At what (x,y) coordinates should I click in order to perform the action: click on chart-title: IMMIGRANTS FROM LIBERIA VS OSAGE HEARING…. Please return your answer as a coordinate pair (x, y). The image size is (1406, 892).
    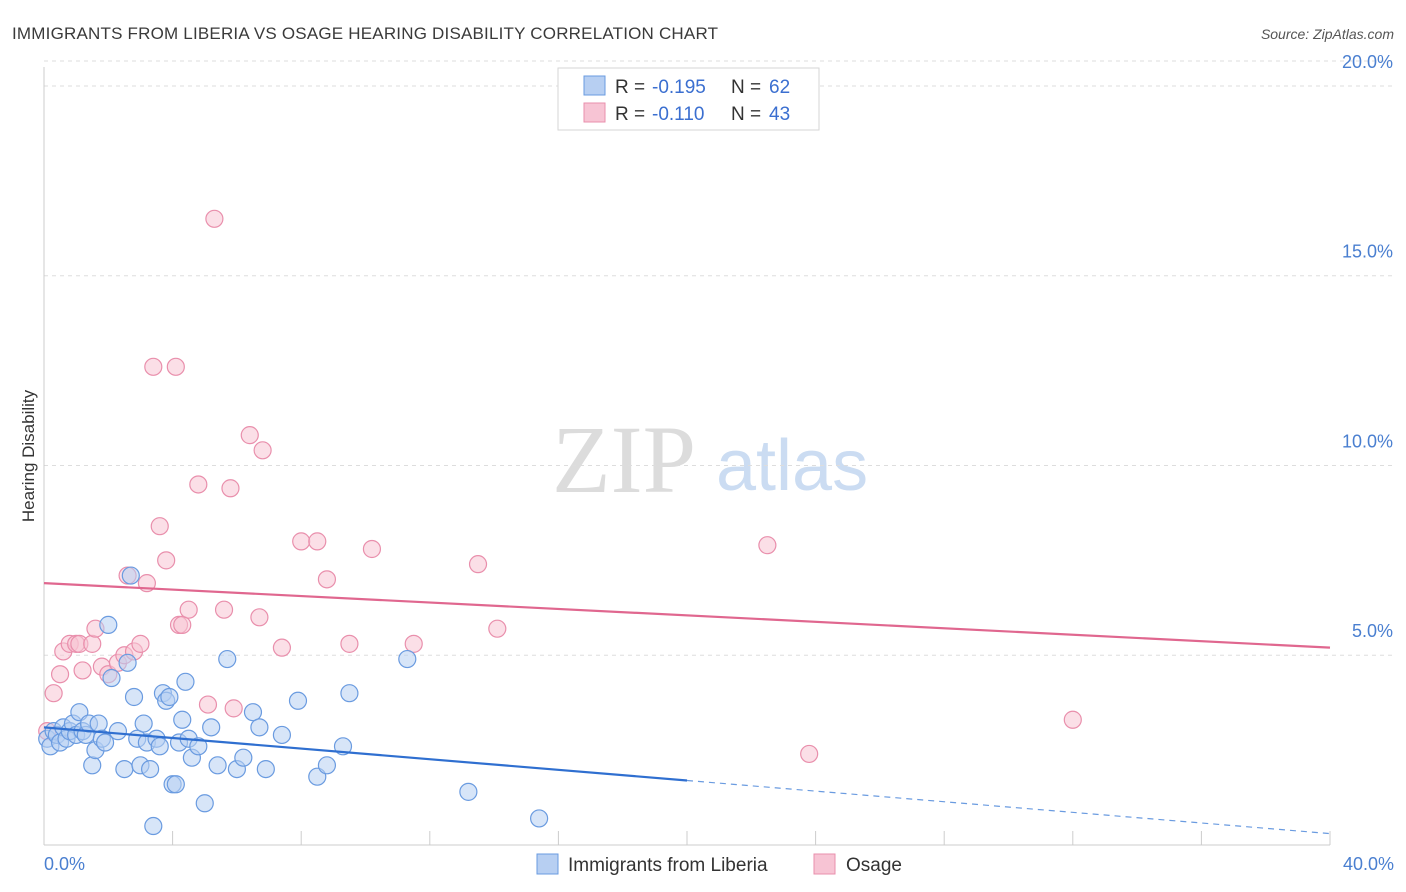
    Looking at the image, I should click on (365, 33).